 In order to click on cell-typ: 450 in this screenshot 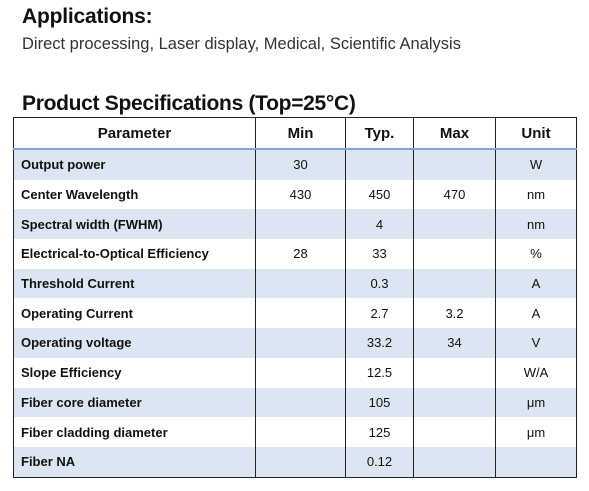, I will do `click(379, 194)`.